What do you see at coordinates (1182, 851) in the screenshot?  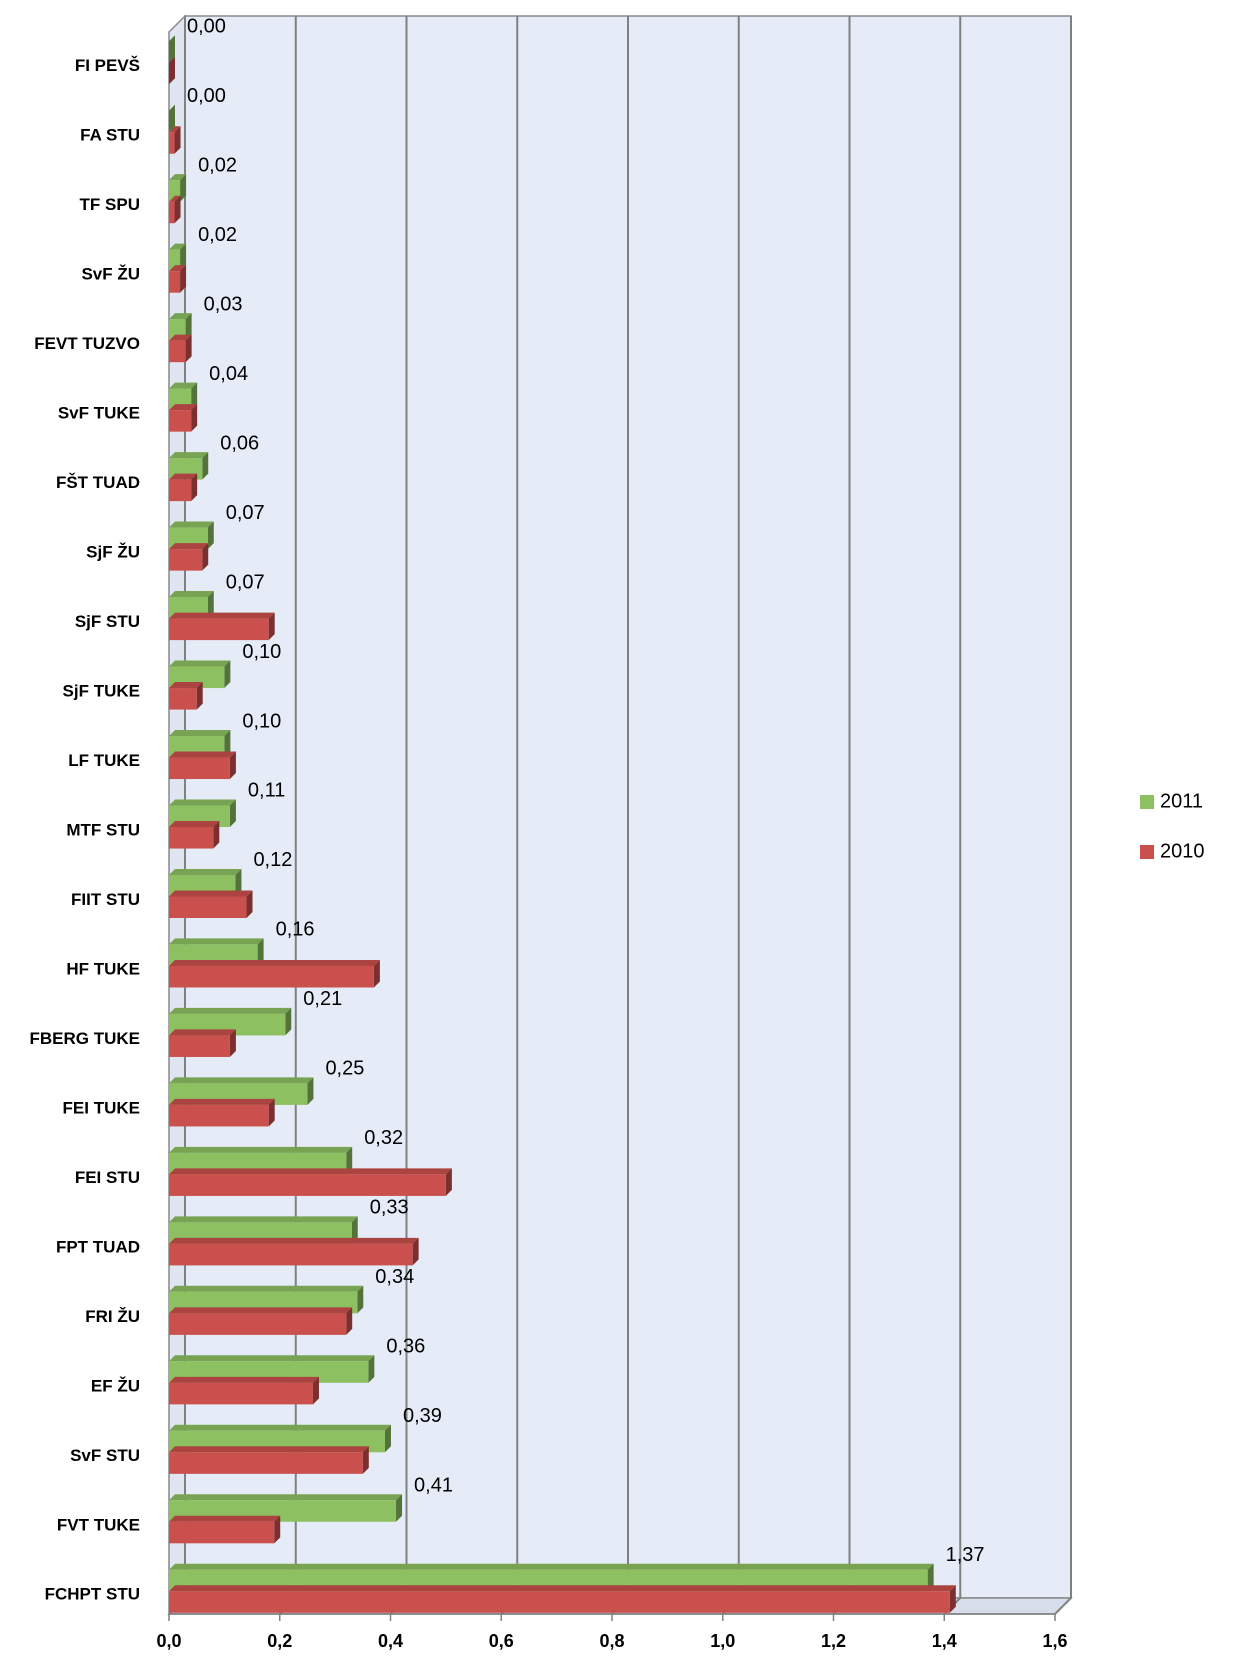 I see `legend-label: 2010` at bounding box center [1182, 851].